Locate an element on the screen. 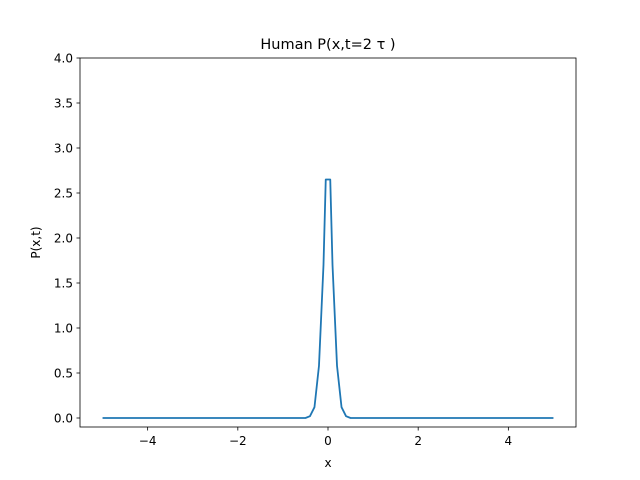 This screenshot has width=640, height=480. x-tick-label: −2 is located at coordinates (238, 441).